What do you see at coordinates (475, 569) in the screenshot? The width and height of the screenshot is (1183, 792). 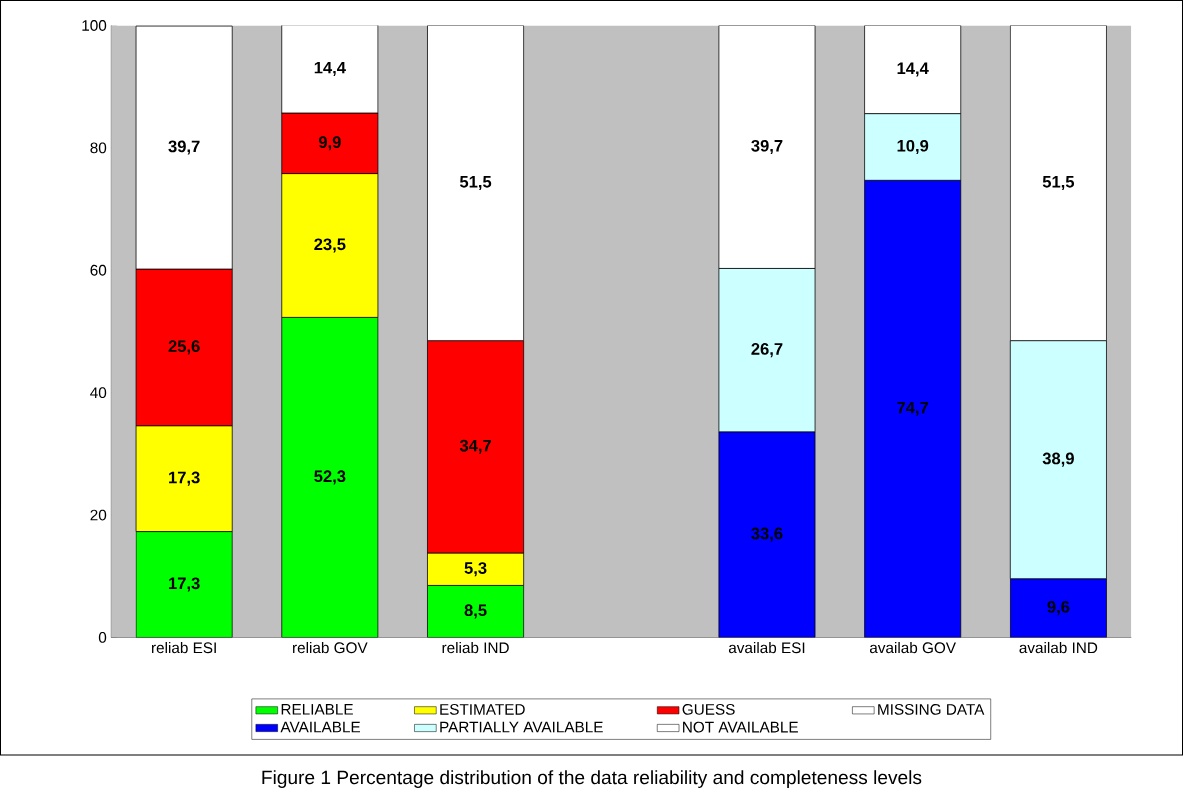 I see `data-label: 5,3` at bounding box center [475, 569].